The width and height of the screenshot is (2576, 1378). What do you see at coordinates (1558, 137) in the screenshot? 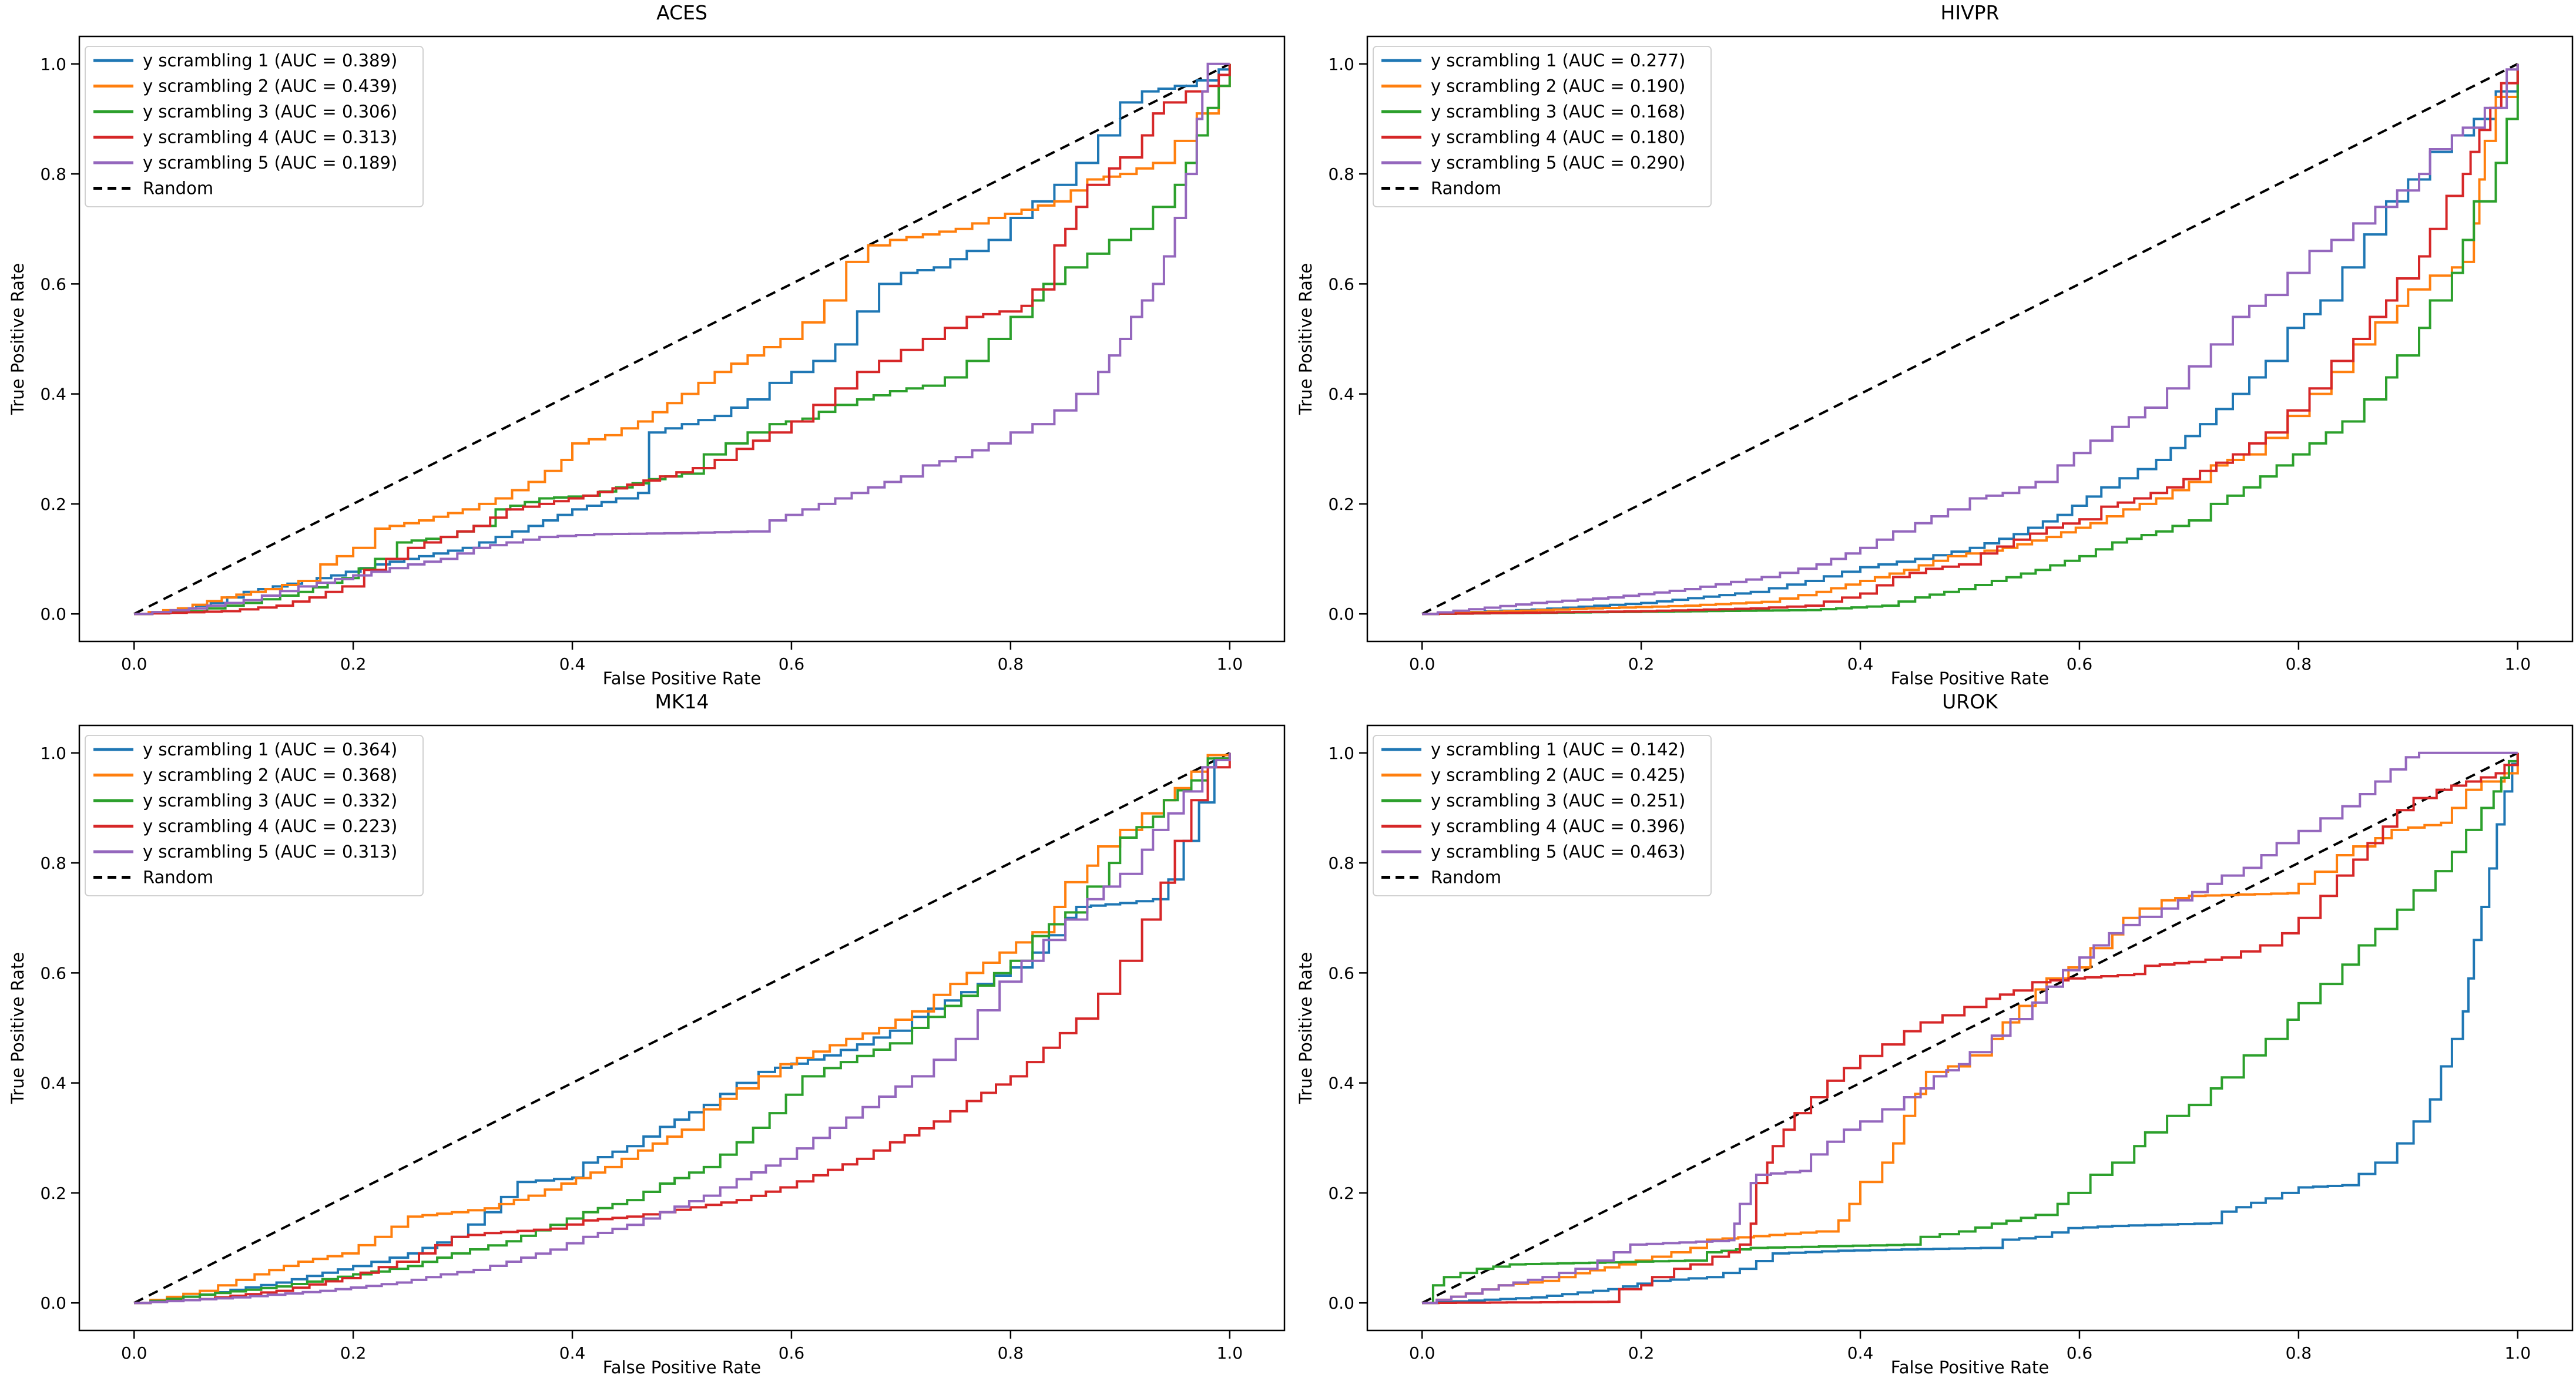
I see `legend-item-label: y scrambling 4 (AUC = 0.180)` at bounding box center [1558, 137].